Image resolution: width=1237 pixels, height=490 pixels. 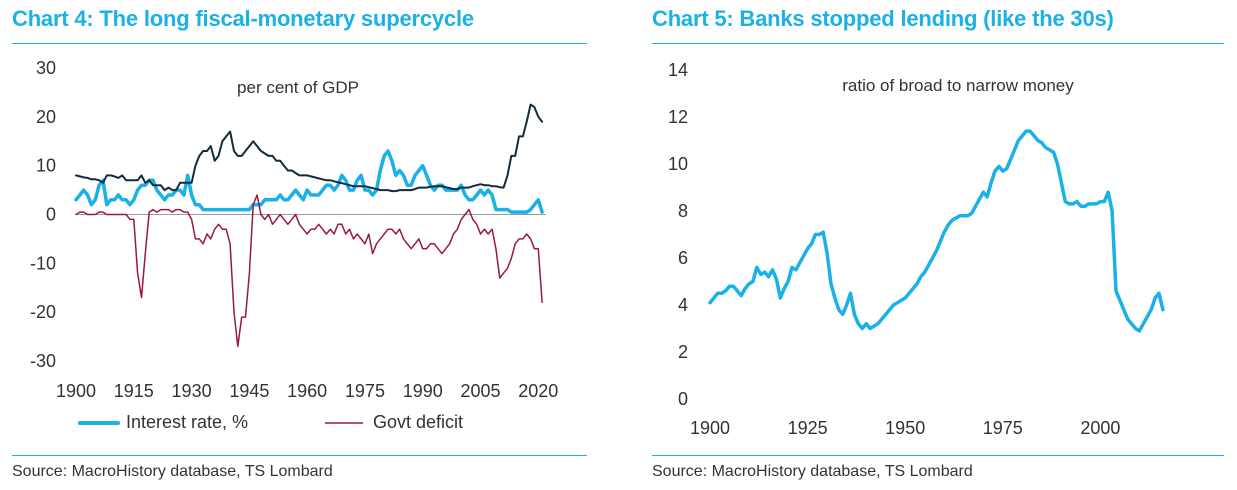 I want to click on chart4-source-rule, so click(x=299, y=455).